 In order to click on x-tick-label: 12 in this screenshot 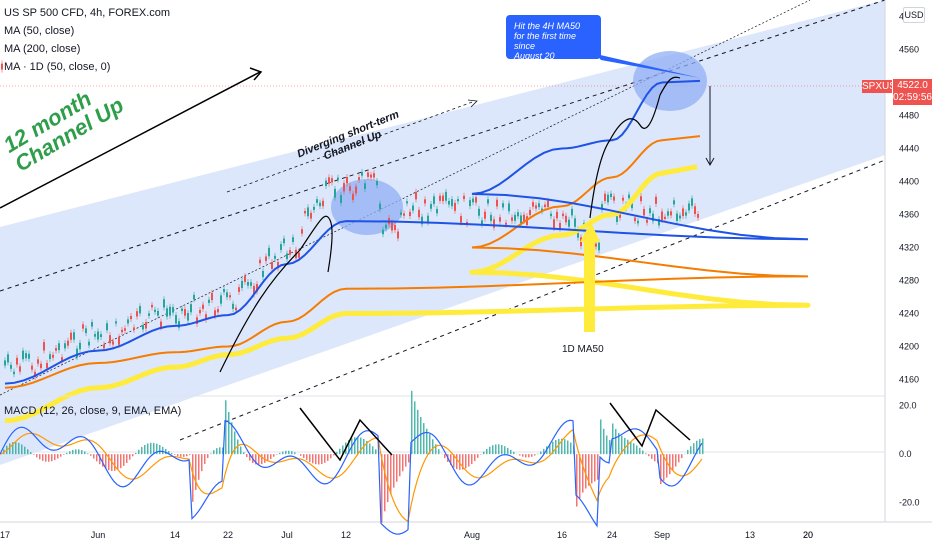, I will do `click(346, 535)`.